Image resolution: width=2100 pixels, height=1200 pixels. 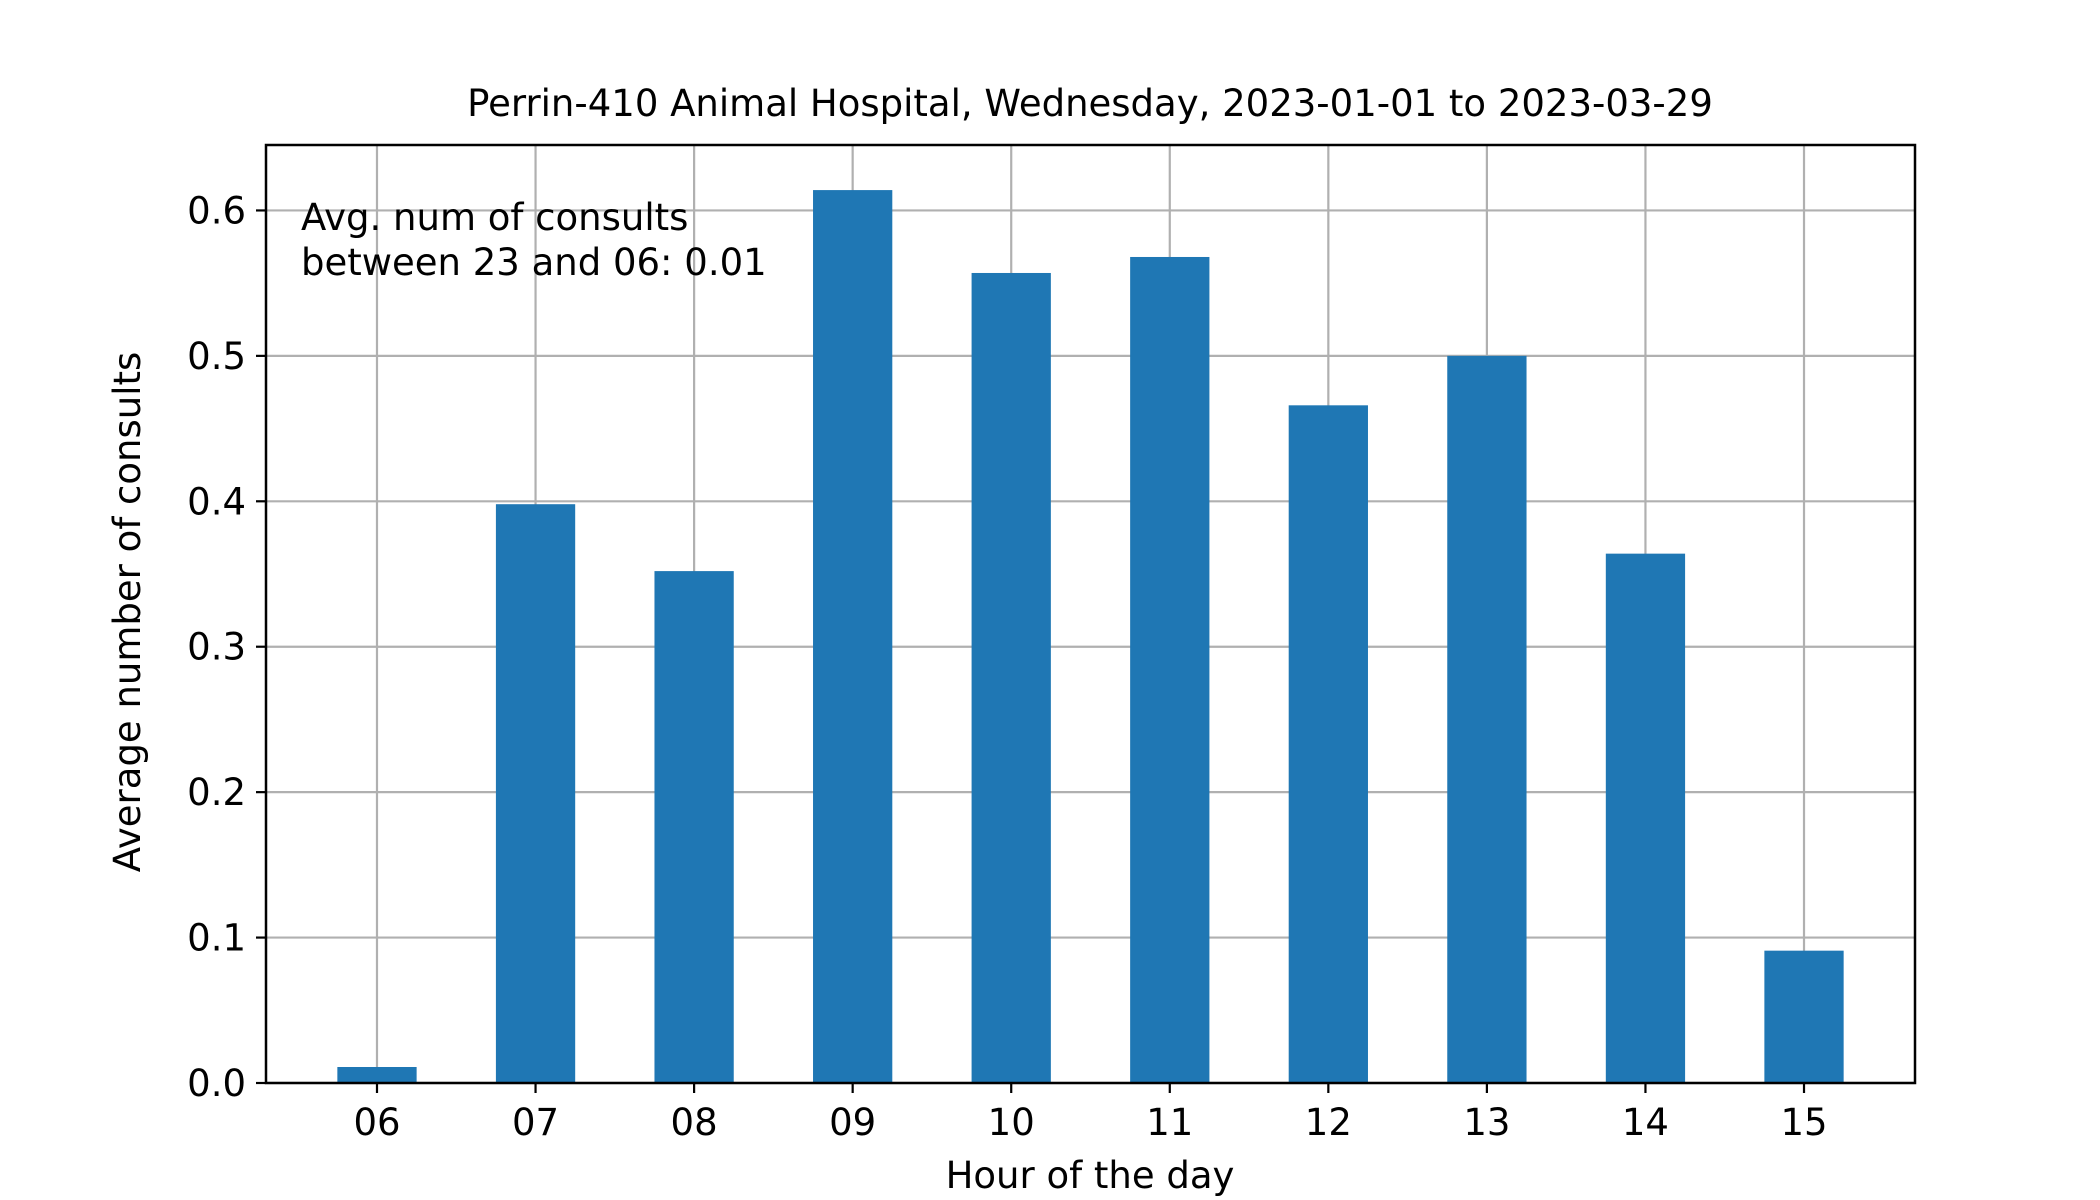 What do you see at coordinates (216, 938) in the screenshot?
I see `y-tick-label: 0.1` at bounding box center [216, 938].